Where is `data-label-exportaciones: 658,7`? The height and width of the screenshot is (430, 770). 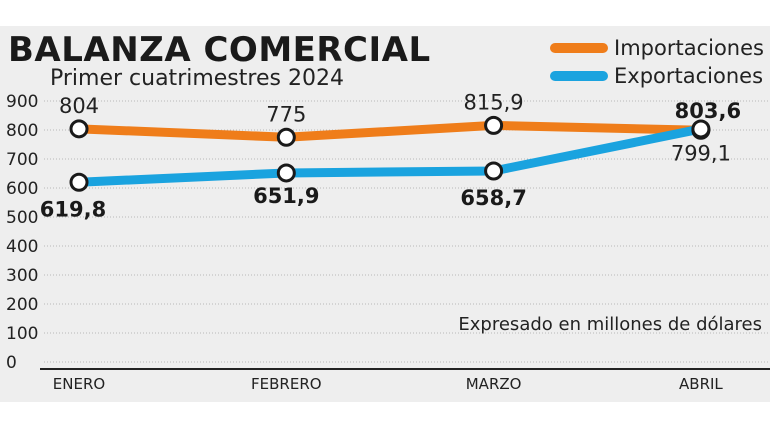
data-label-exportaciones: 658,7 is located at coordinates (493, 198).